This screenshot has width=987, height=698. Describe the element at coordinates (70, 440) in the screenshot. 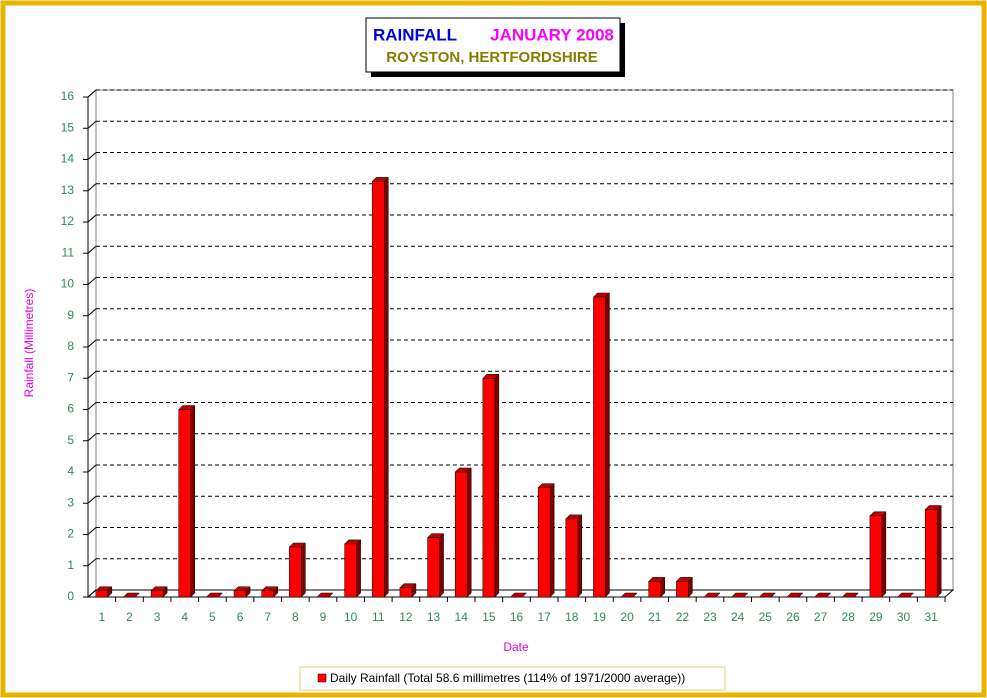

I see `y-tick-label: 5` at that location.